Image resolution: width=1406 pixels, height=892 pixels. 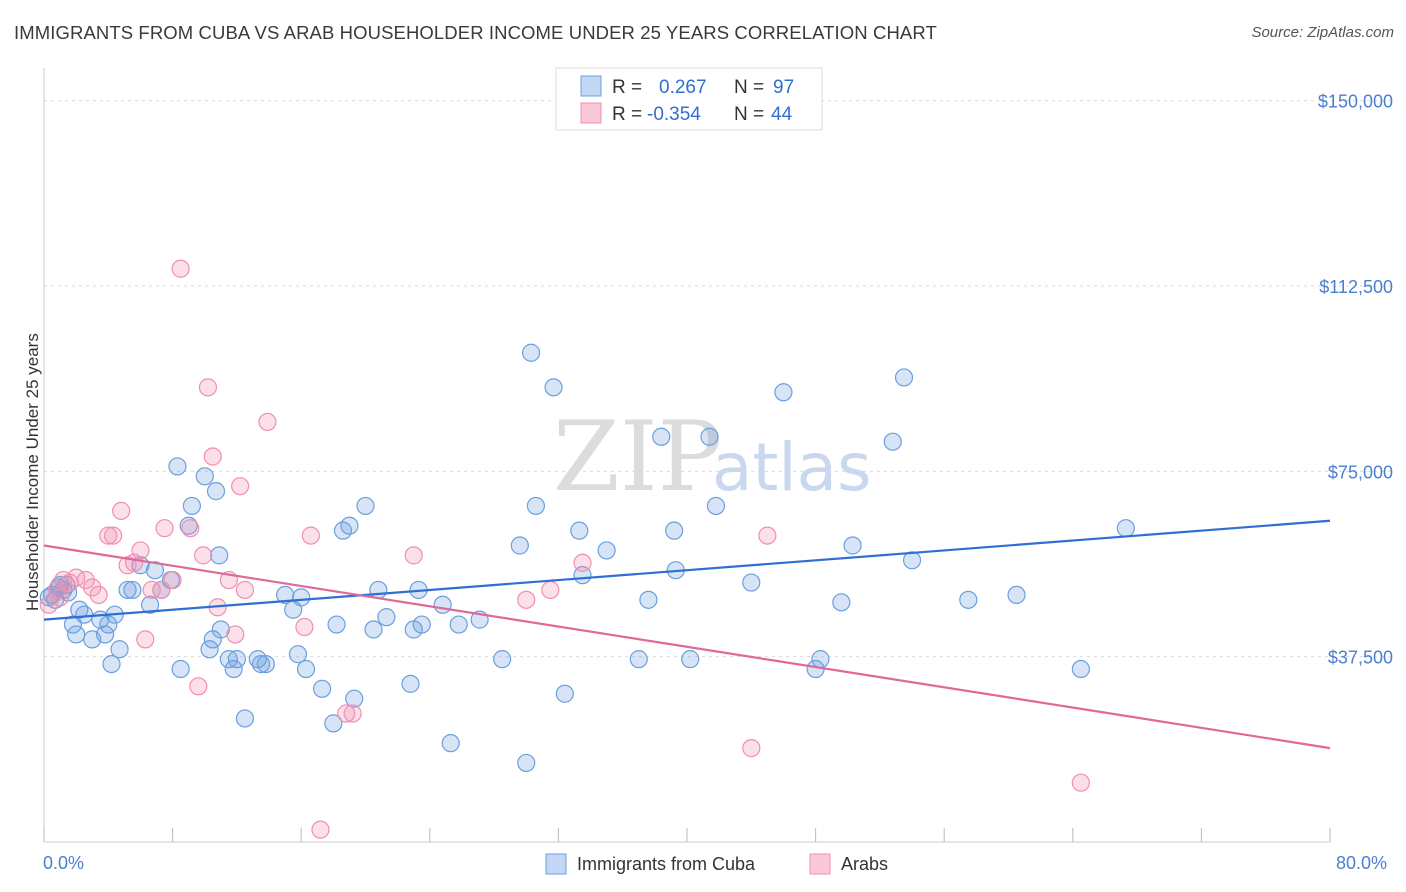 I want to click on x-tick-min: 0.0%, so click(x=63, y=863).